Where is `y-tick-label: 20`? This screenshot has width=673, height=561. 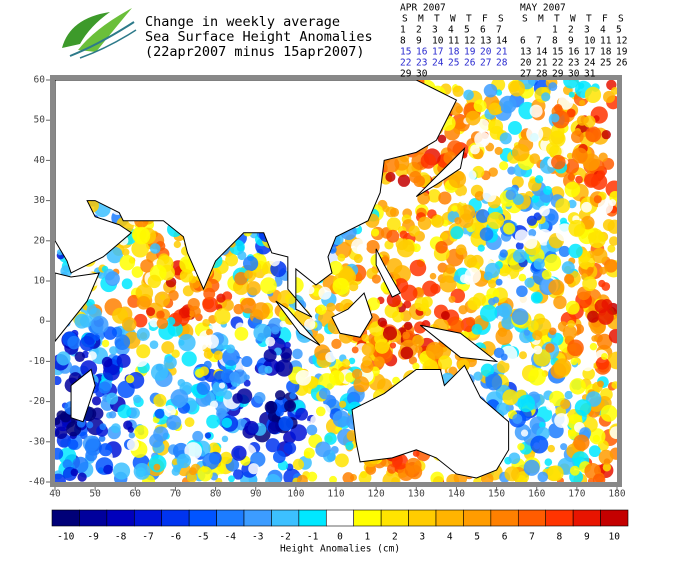
y-tick-label: 20 is located at coordinates (40, 240).